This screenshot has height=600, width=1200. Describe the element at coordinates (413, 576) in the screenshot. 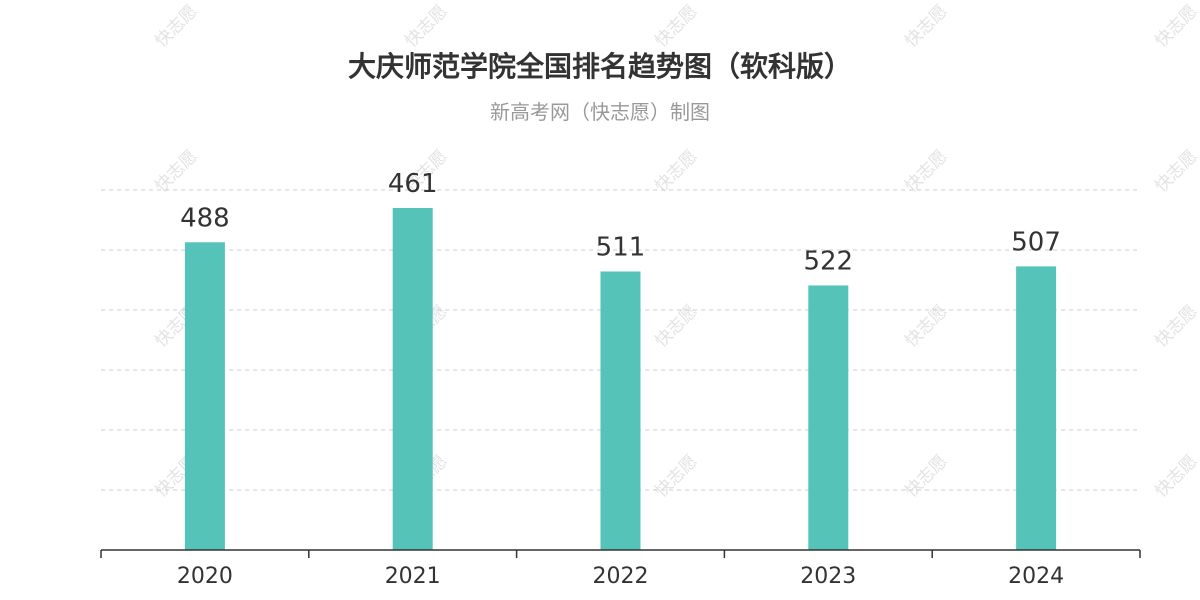

I see `x-tick-label-2021: 2021` at that location.